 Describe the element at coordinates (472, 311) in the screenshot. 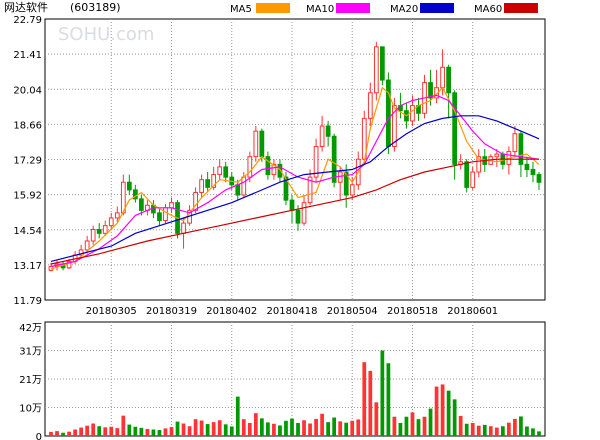

I see `date-label: 20180601` at that location.